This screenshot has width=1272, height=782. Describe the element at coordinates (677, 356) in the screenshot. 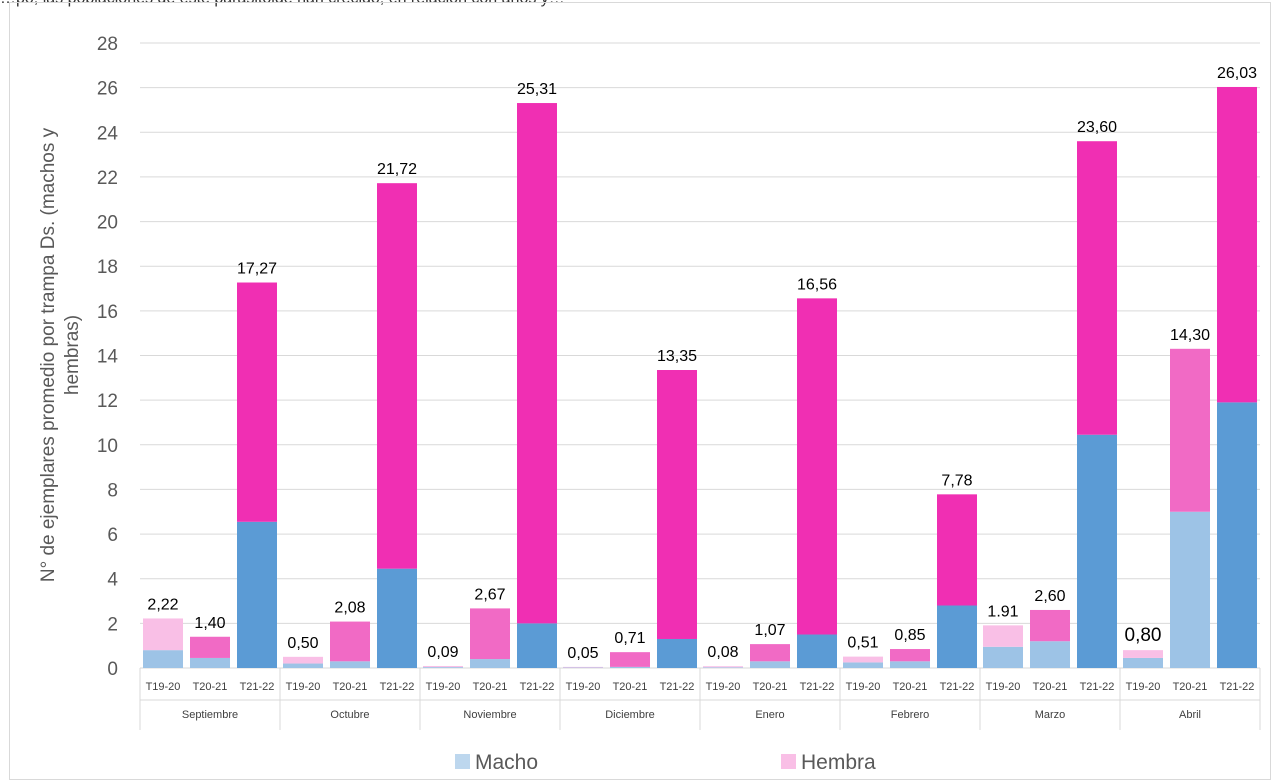

I see `data-label: 13,35` at that location.